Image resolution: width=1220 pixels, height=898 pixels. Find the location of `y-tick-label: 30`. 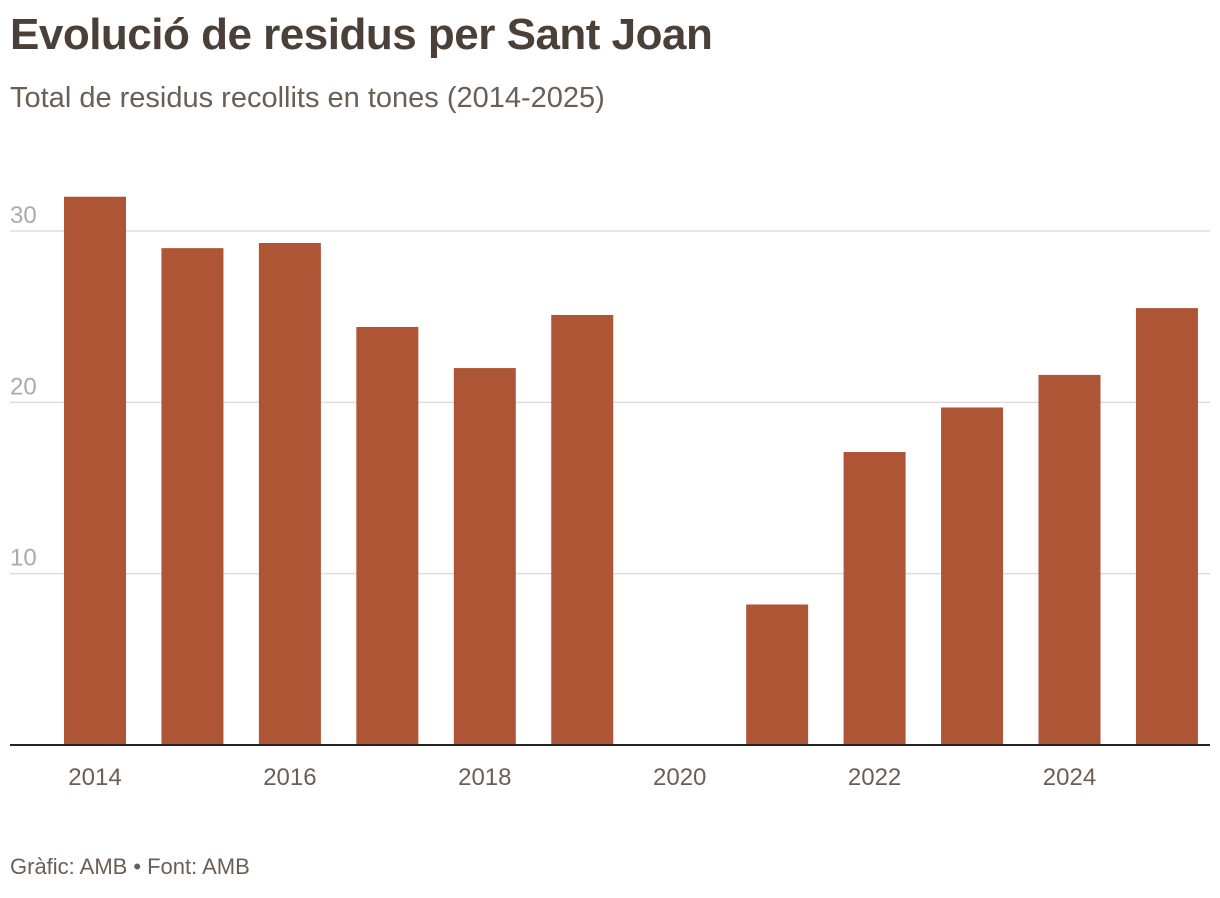

y-tick-label: 30 is located at coordinates (23, 215).